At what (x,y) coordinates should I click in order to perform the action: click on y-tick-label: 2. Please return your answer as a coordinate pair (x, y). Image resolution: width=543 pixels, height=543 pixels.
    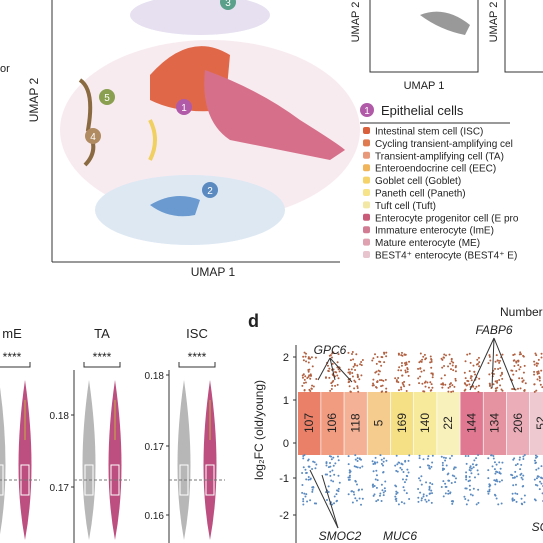
    Looking at the image, I should click on (286, 358).